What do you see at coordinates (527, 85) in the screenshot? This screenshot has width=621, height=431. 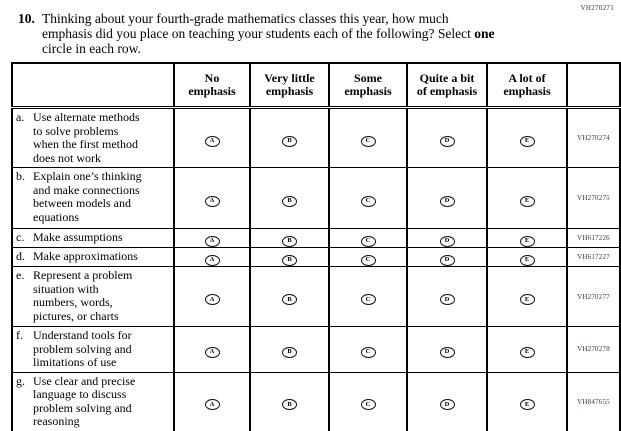 I see `col-header-a-lot-of-emphasis: A lot of emphasis` at bounding box center [527, 85].